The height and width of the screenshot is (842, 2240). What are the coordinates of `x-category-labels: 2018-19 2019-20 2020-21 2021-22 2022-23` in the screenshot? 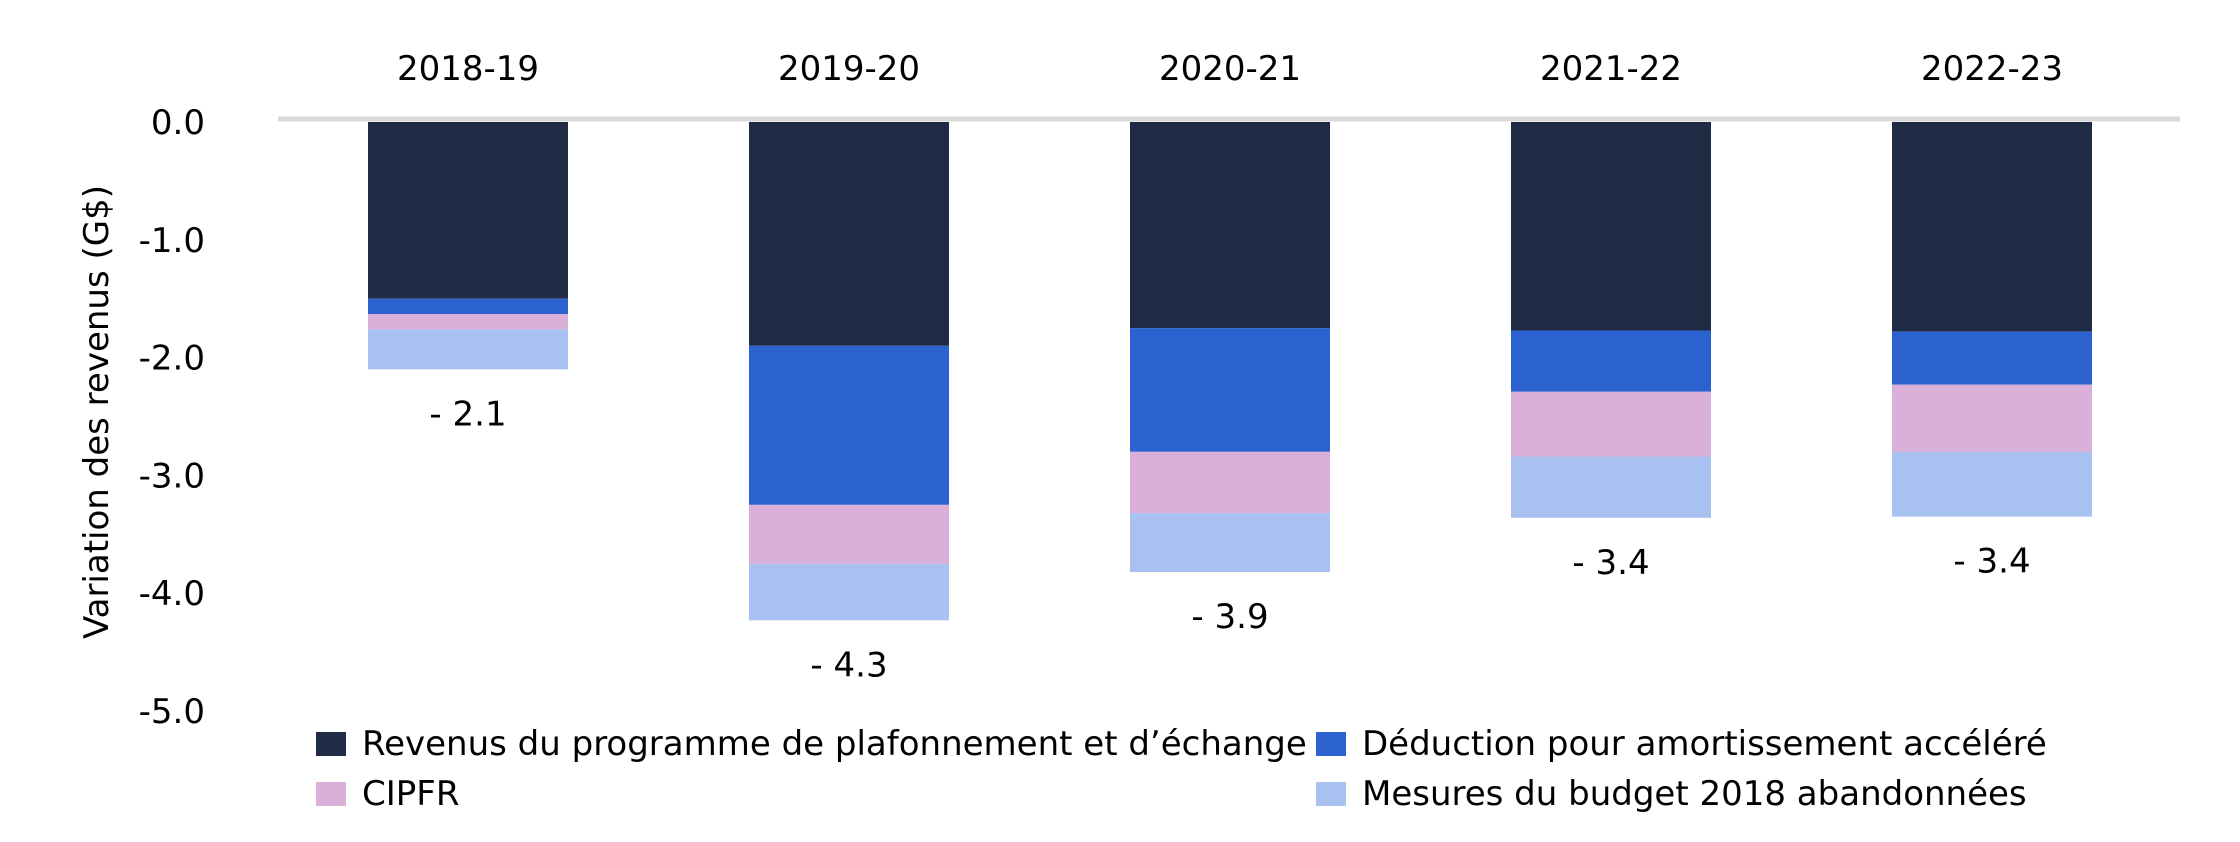 It's located at (1230, 69).